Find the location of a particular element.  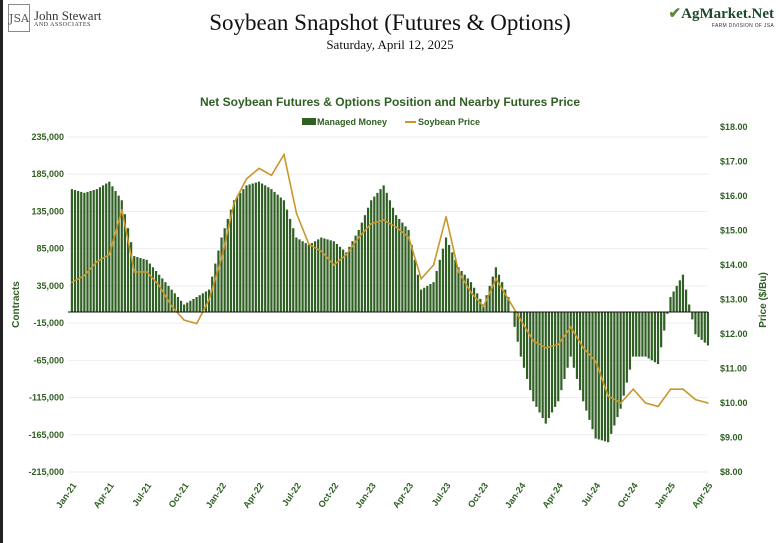

agmarket-logo: ✔AgMarket.Net FARM DIVISION OF JSA is located at coordinates (721, 16).